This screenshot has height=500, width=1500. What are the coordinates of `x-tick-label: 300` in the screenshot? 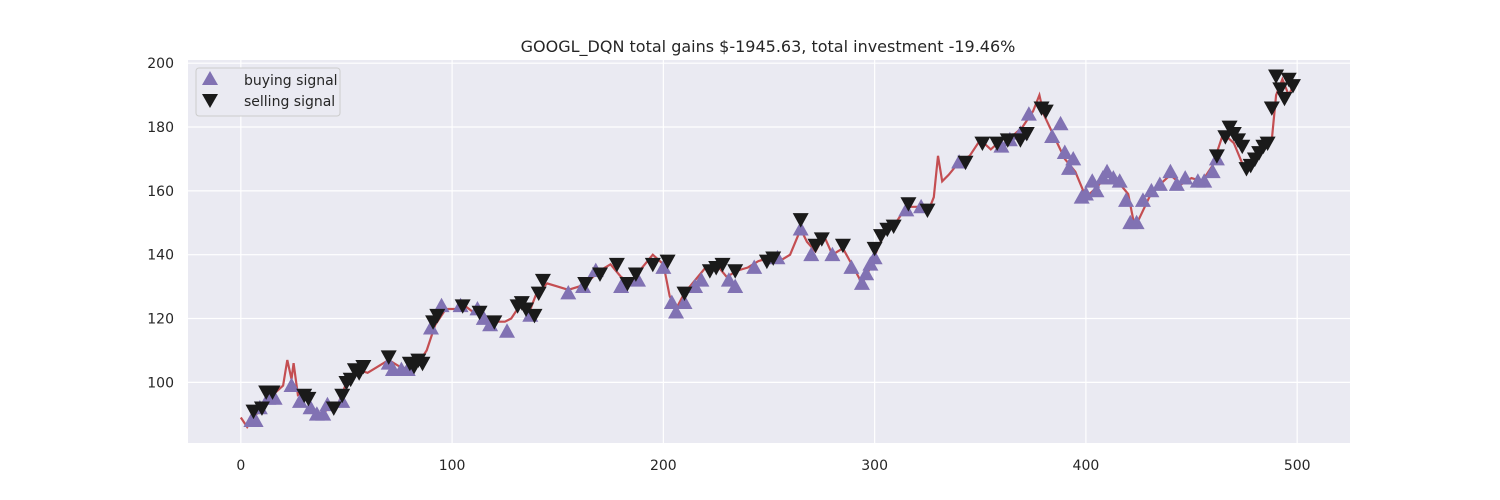 It's located at (874, 466).